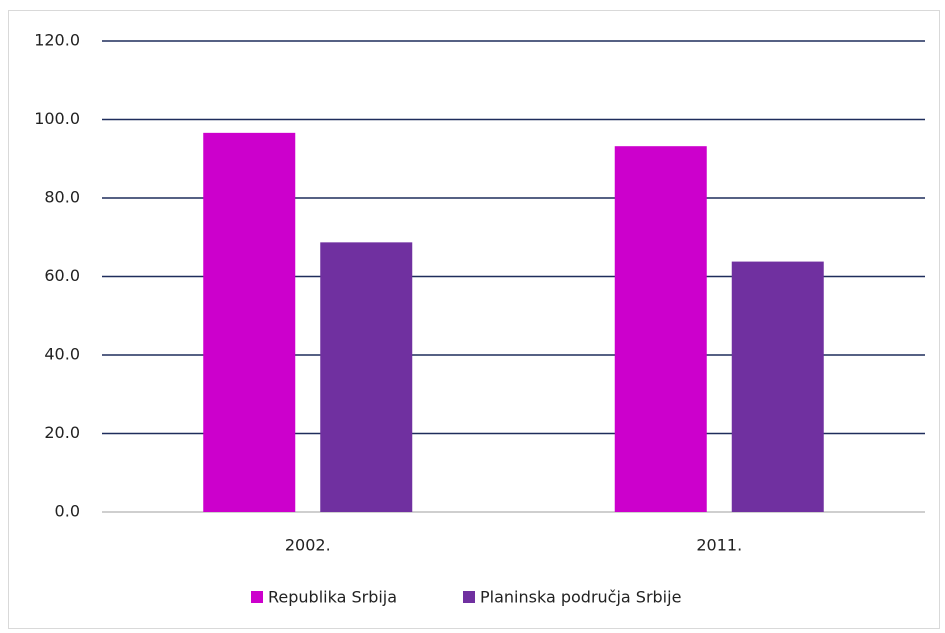 The width and height of the screenshot is (945, 633). What do you see at coordinates (62, 197) in the screenshot?
I see `y-tick-label: 80.0` at bounding box center [62, 197].